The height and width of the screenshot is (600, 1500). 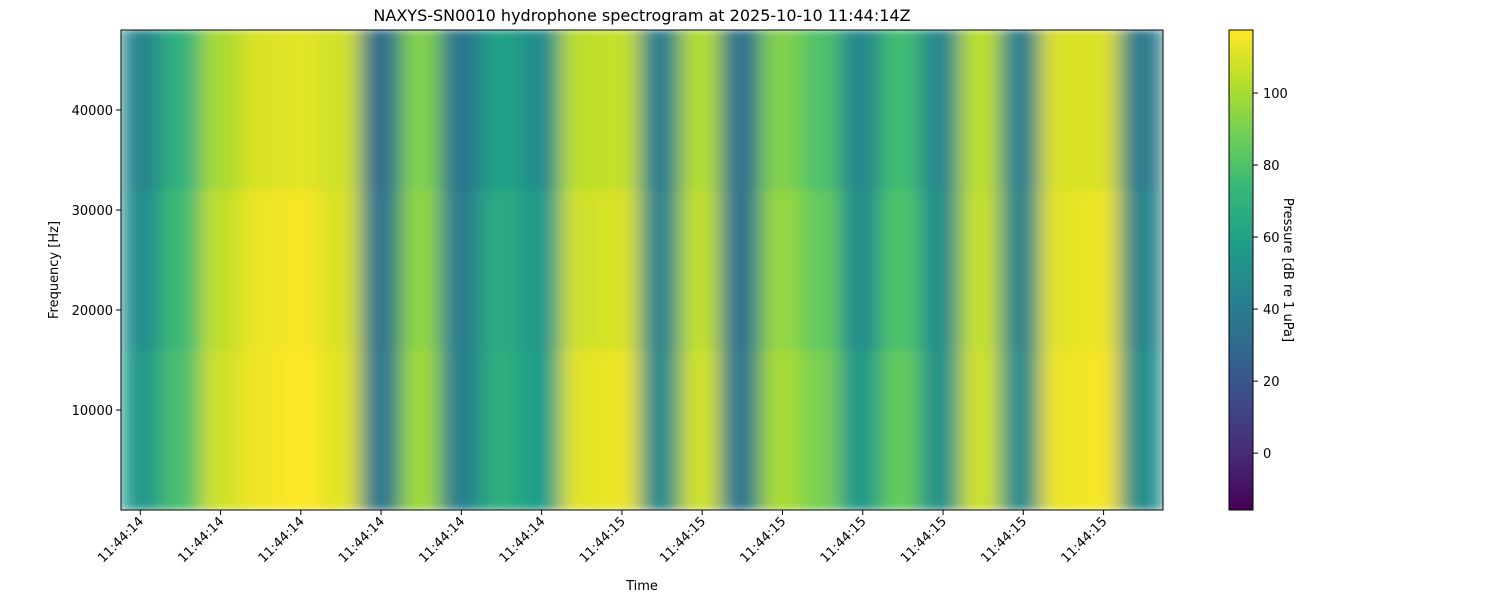 I want to click on colorbar-tick-label: 100, so click(x=1275, y=94).